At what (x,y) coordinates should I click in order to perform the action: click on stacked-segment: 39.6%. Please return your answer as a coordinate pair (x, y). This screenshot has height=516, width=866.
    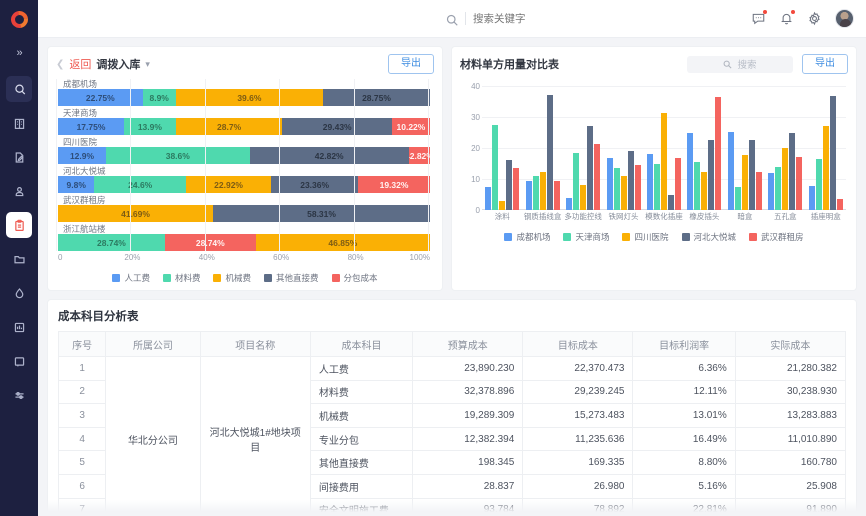
    Looking at the image, I should click on (249, 97).